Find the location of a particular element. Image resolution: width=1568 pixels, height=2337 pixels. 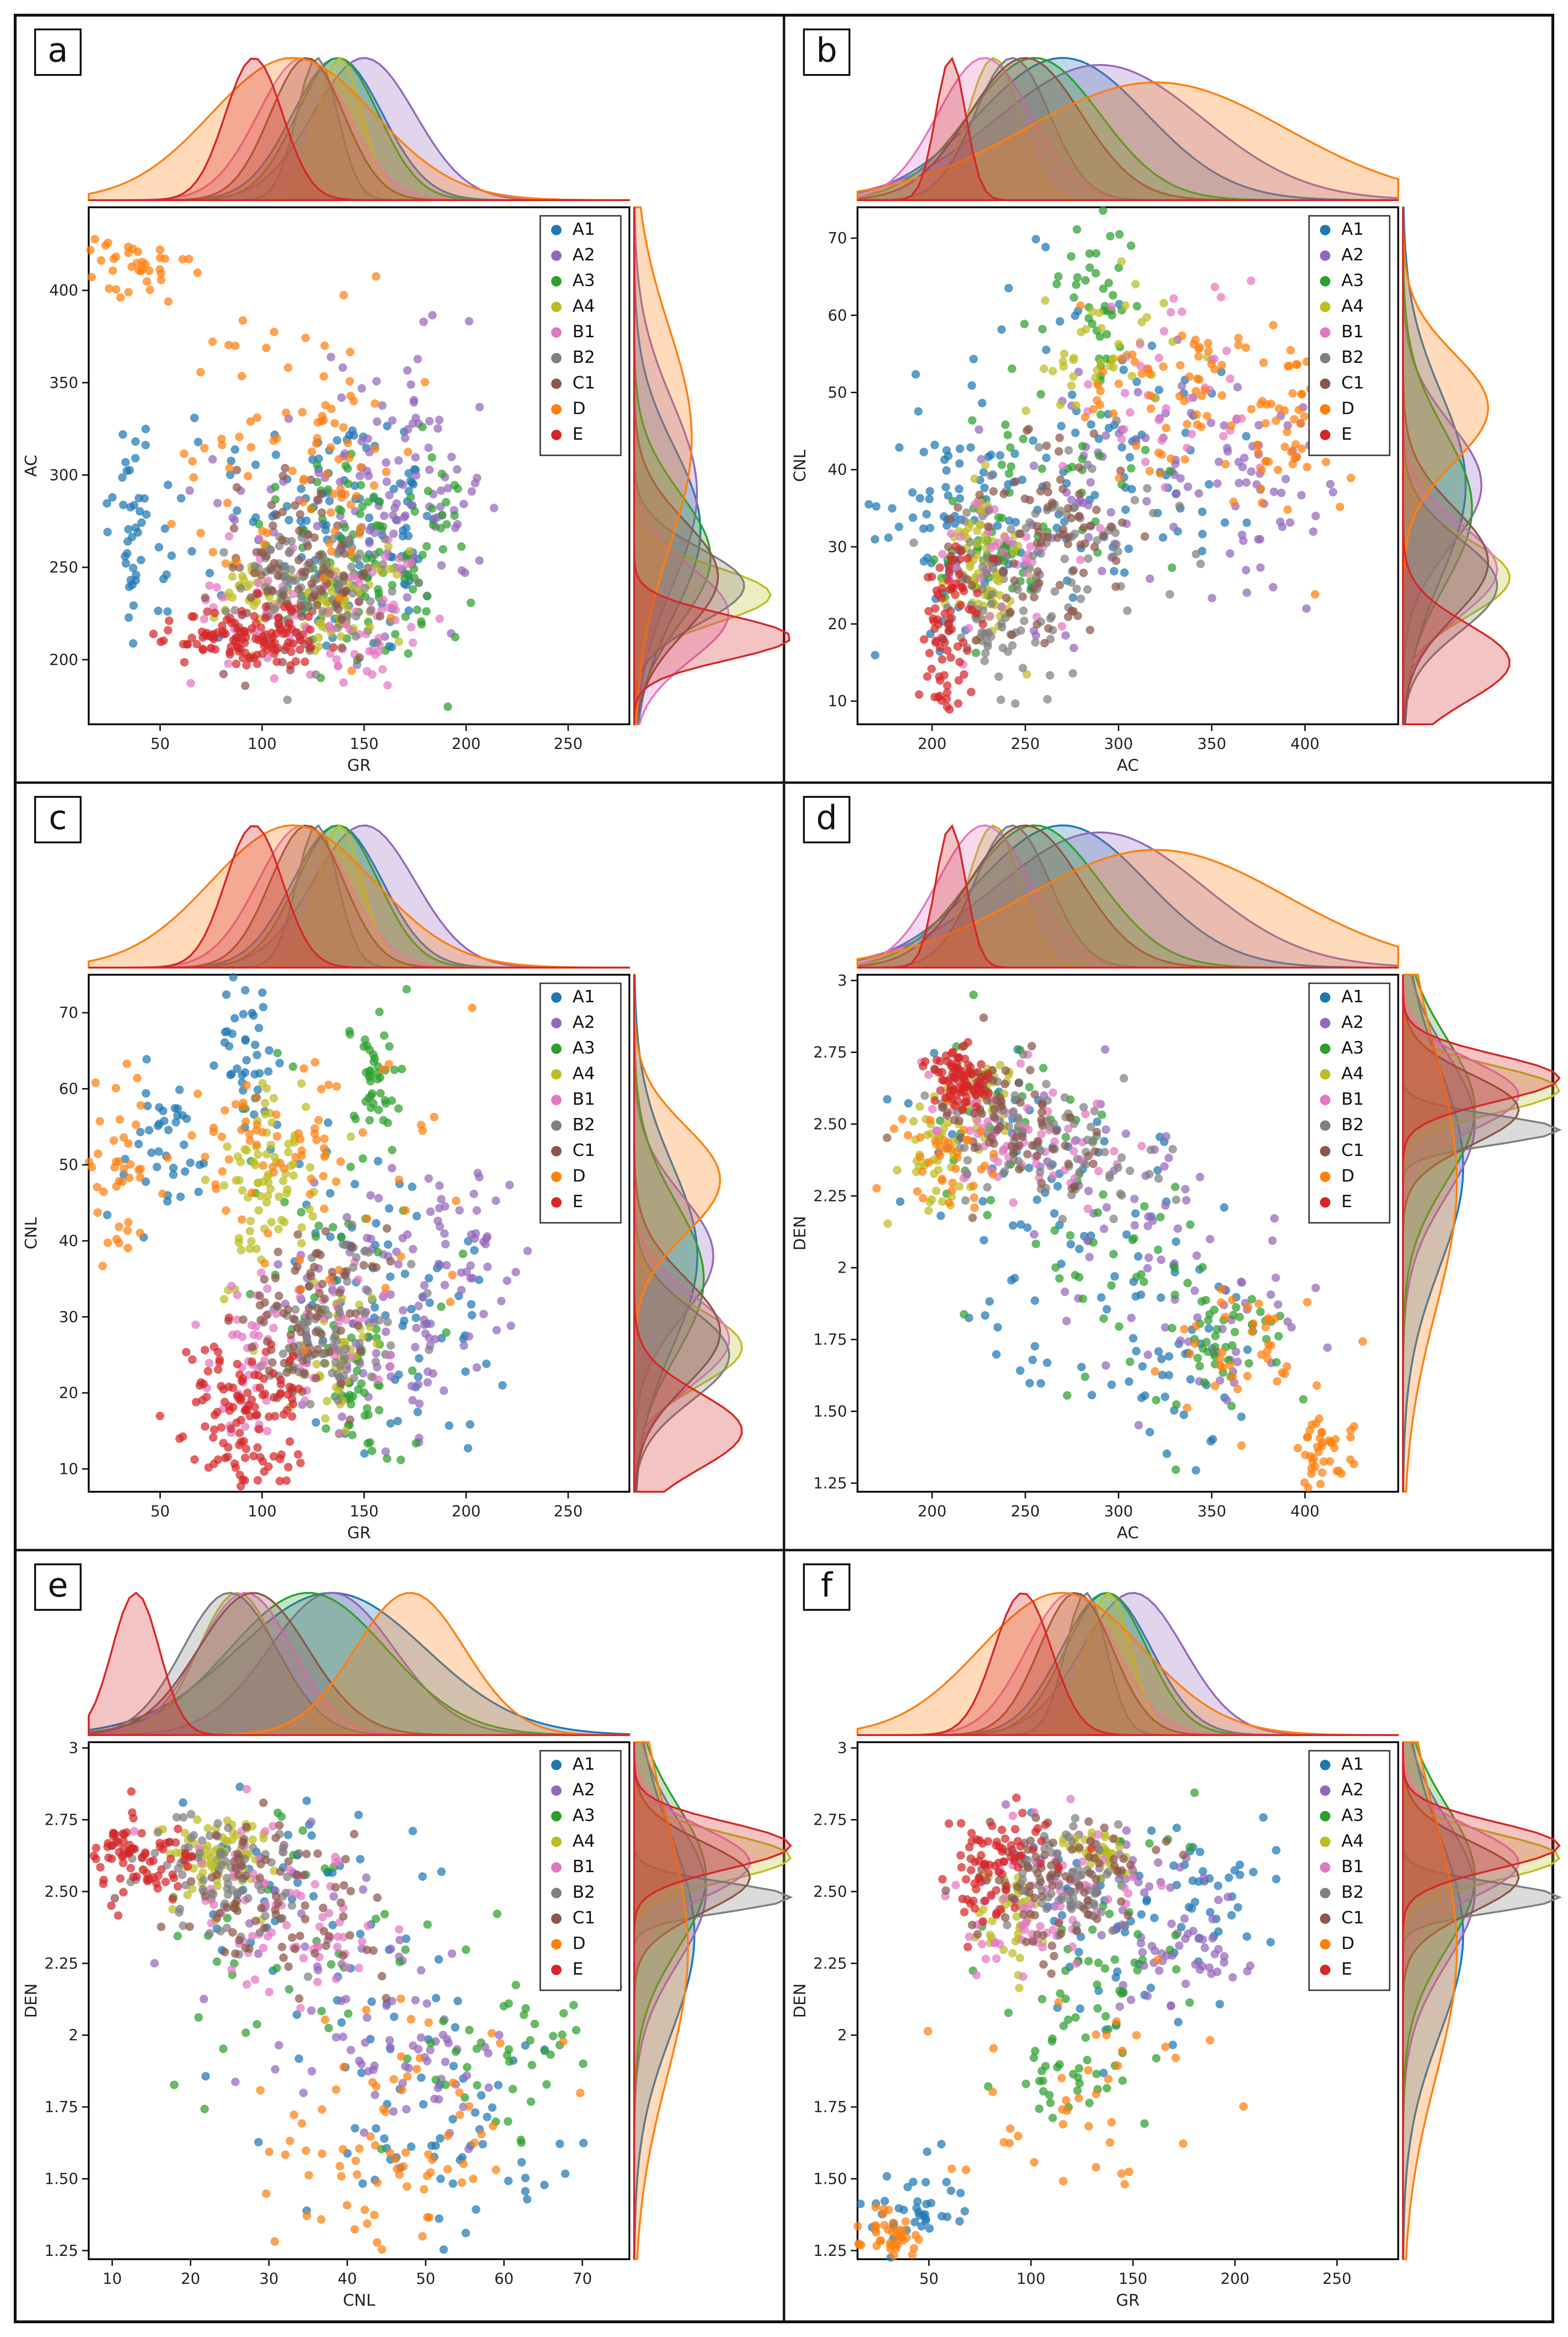

legend-marker-D is located at coordinates (1325, 409).